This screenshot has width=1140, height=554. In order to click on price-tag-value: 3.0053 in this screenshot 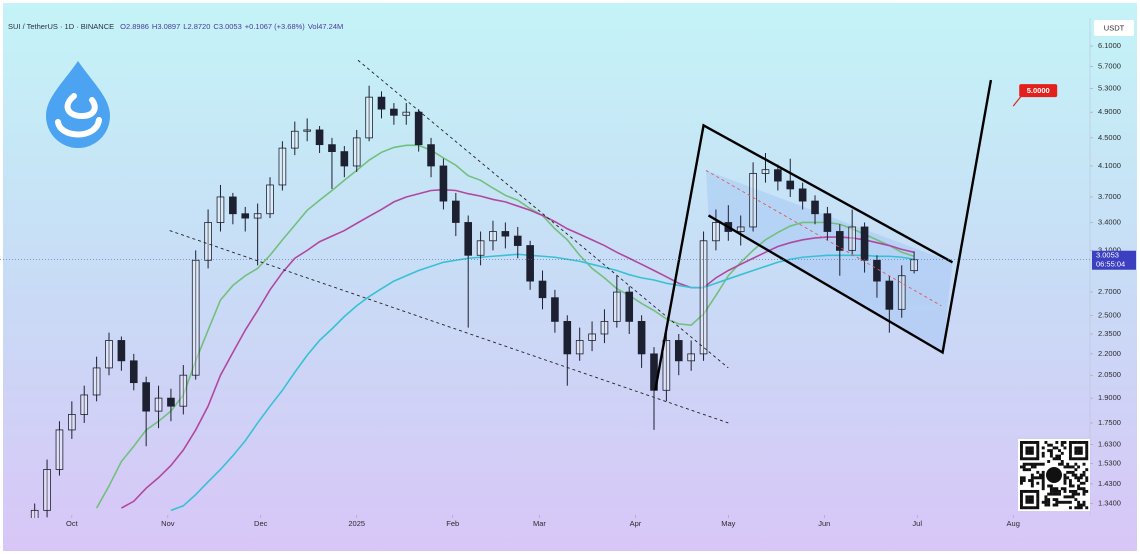, I will do `click(1107, 255)`.